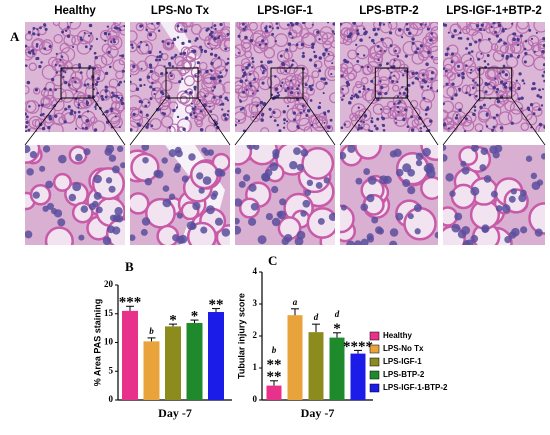 The height and width of the screenshot is (435, 550). I want to click on column-label: LPS-IGF-1+BTP-2, so click(494, 11).